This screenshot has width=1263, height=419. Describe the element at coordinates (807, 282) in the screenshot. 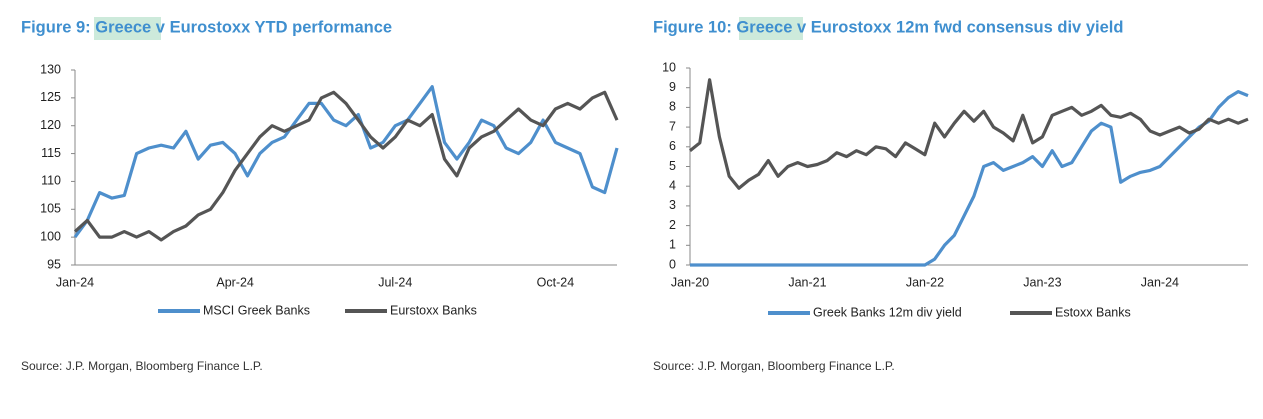

I see `x-tick-label: Jan-21` at that location.